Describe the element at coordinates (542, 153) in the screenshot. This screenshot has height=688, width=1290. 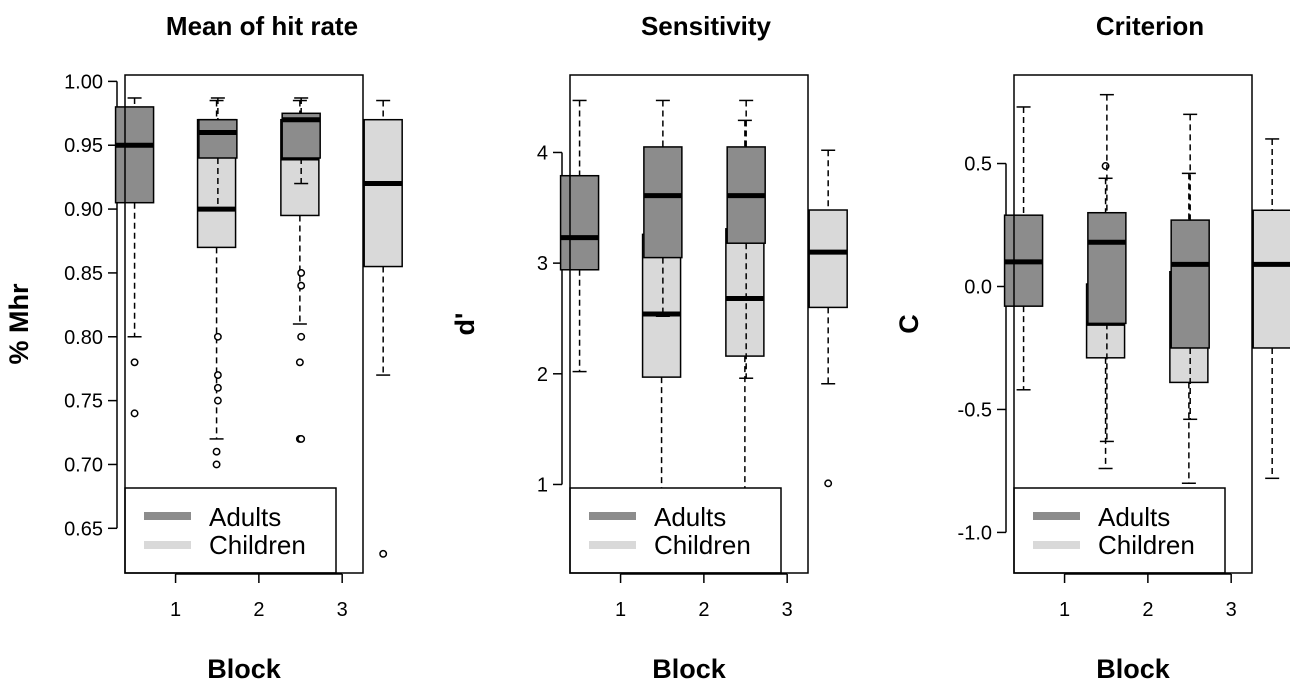
I see `y-tick-label: 4` at that location.